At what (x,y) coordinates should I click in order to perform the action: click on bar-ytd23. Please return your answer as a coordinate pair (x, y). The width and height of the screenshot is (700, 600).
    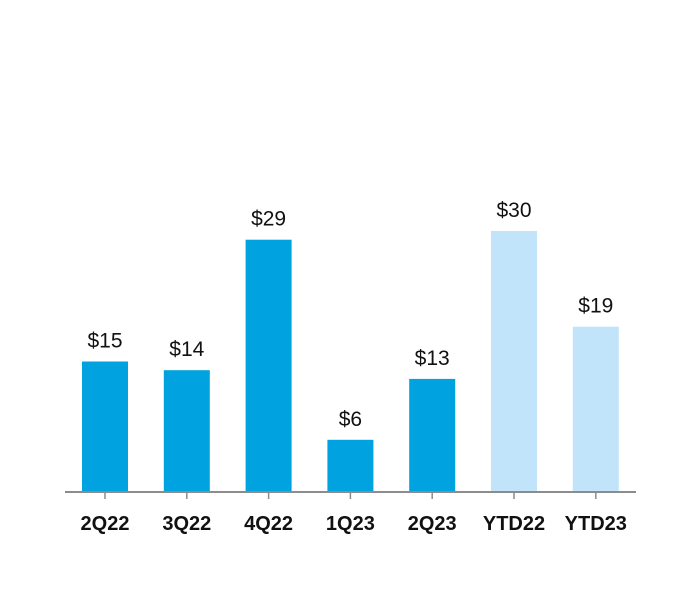
    Looking at the image, I should click on (595, 409).